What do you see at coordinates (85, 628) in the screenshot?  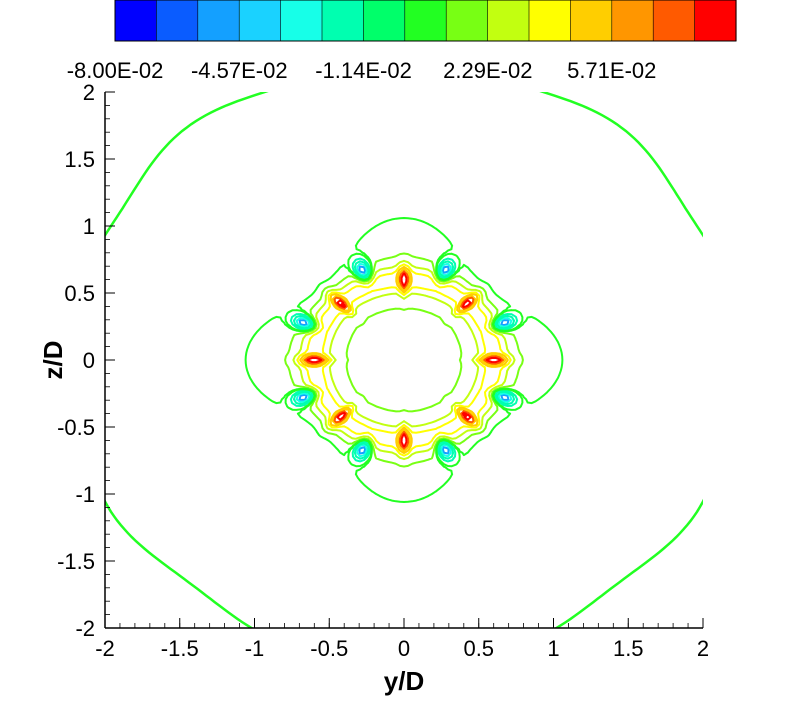 I see `y-tick-label: -2` at bounding box center [85, 628].